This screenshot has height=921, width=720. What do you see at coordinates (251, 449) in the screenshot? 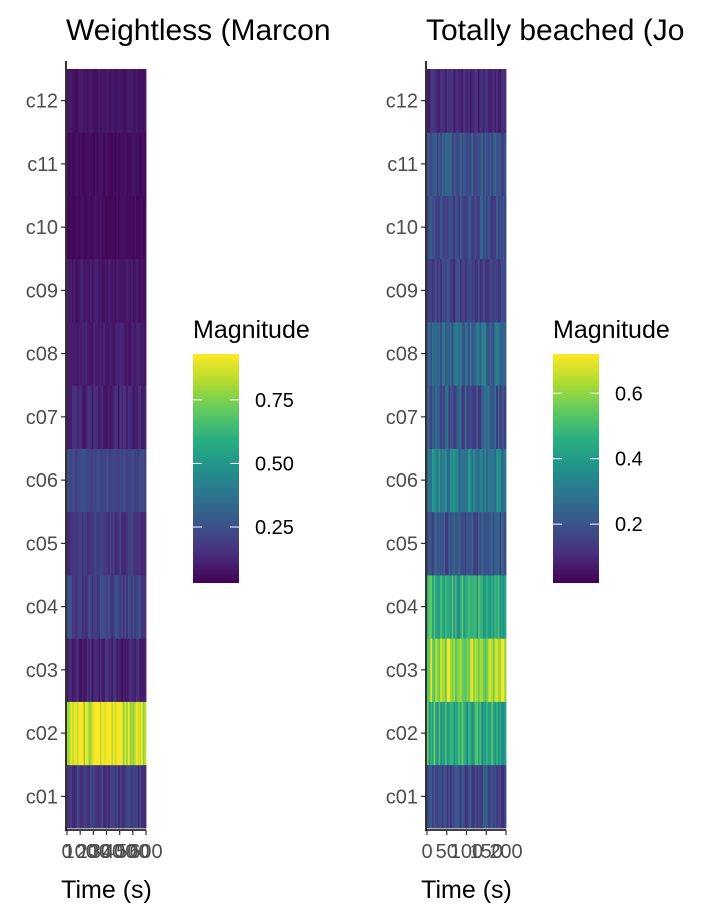
I see `color-legend: Magnitude 0.25 0.50 0.75` at bounding box center [251, 449].